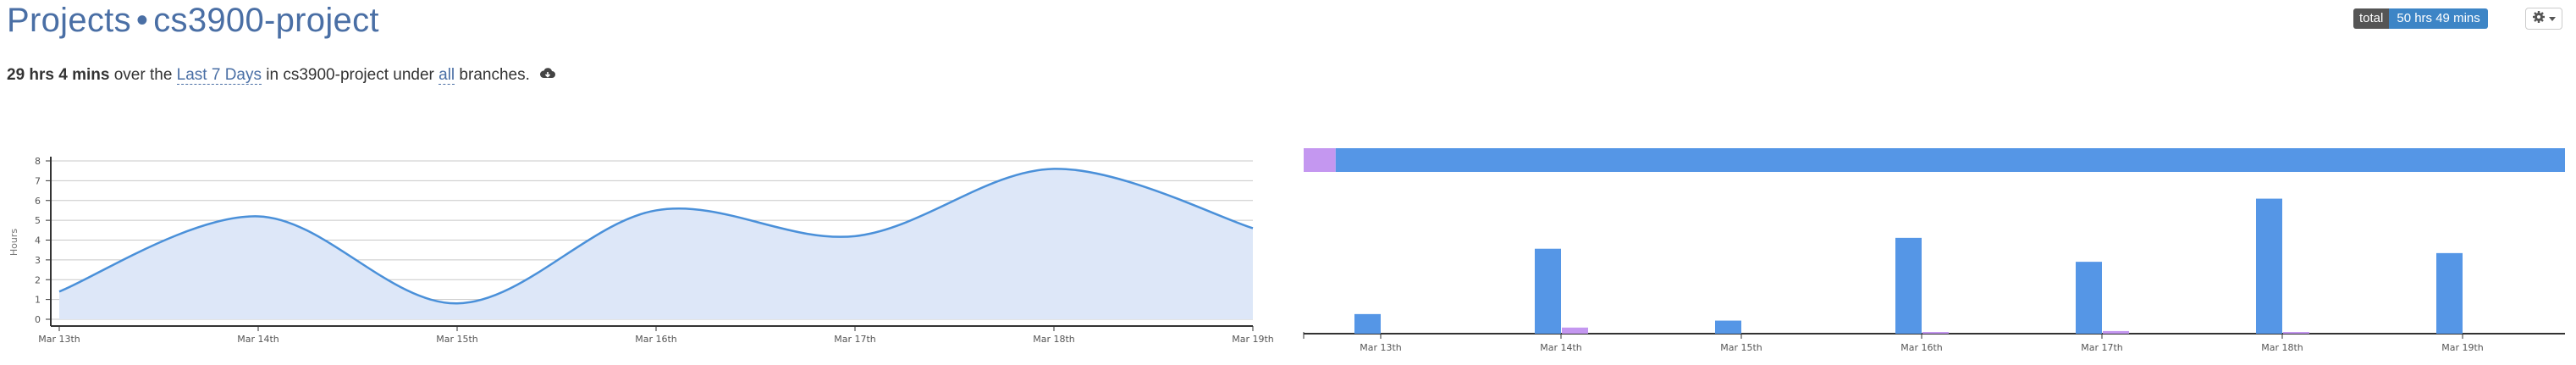  I want to click on page-title: Projects • cs3900-project, so click(193, 21).